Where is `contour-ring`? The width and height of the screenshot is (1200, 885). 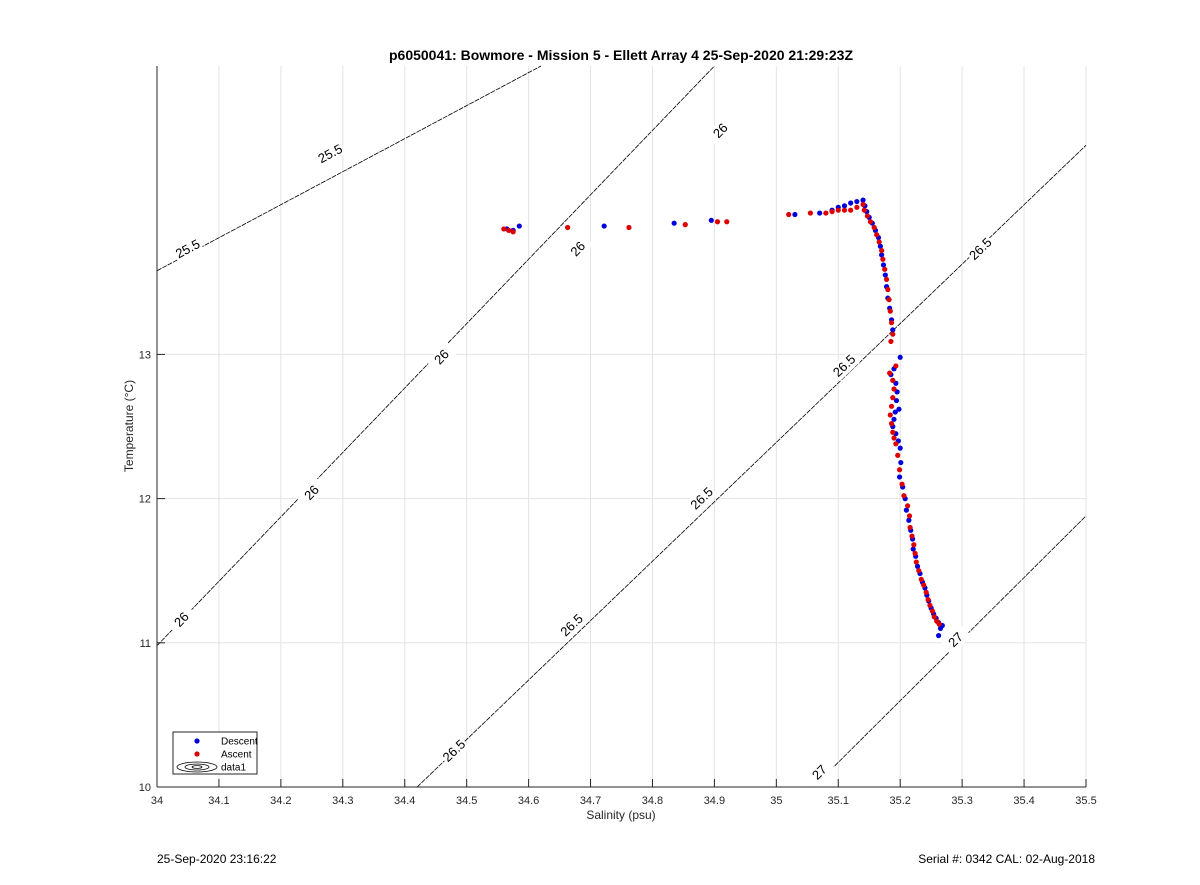
contour-ring is located at coordinates (197, 767).